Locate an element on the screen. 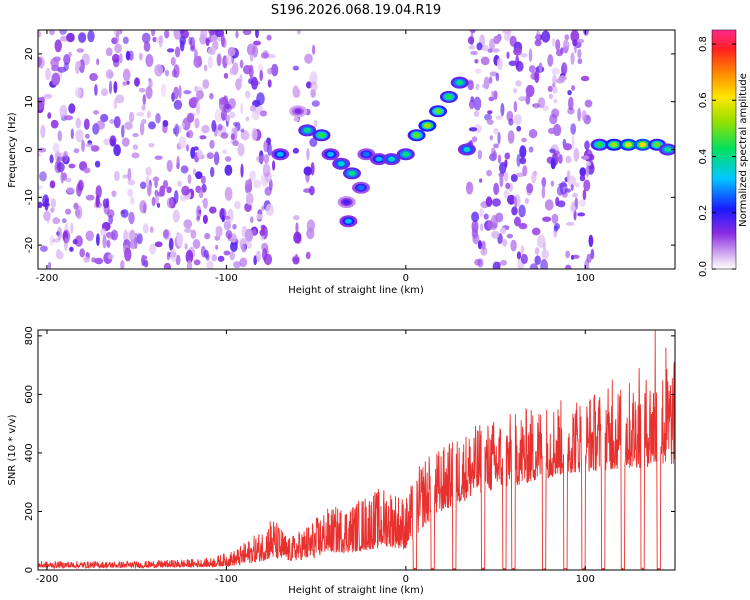 This screenshot has width=750, height=600. spectrogram-x-tick-label: -200 is located at coordinates (47, 278).